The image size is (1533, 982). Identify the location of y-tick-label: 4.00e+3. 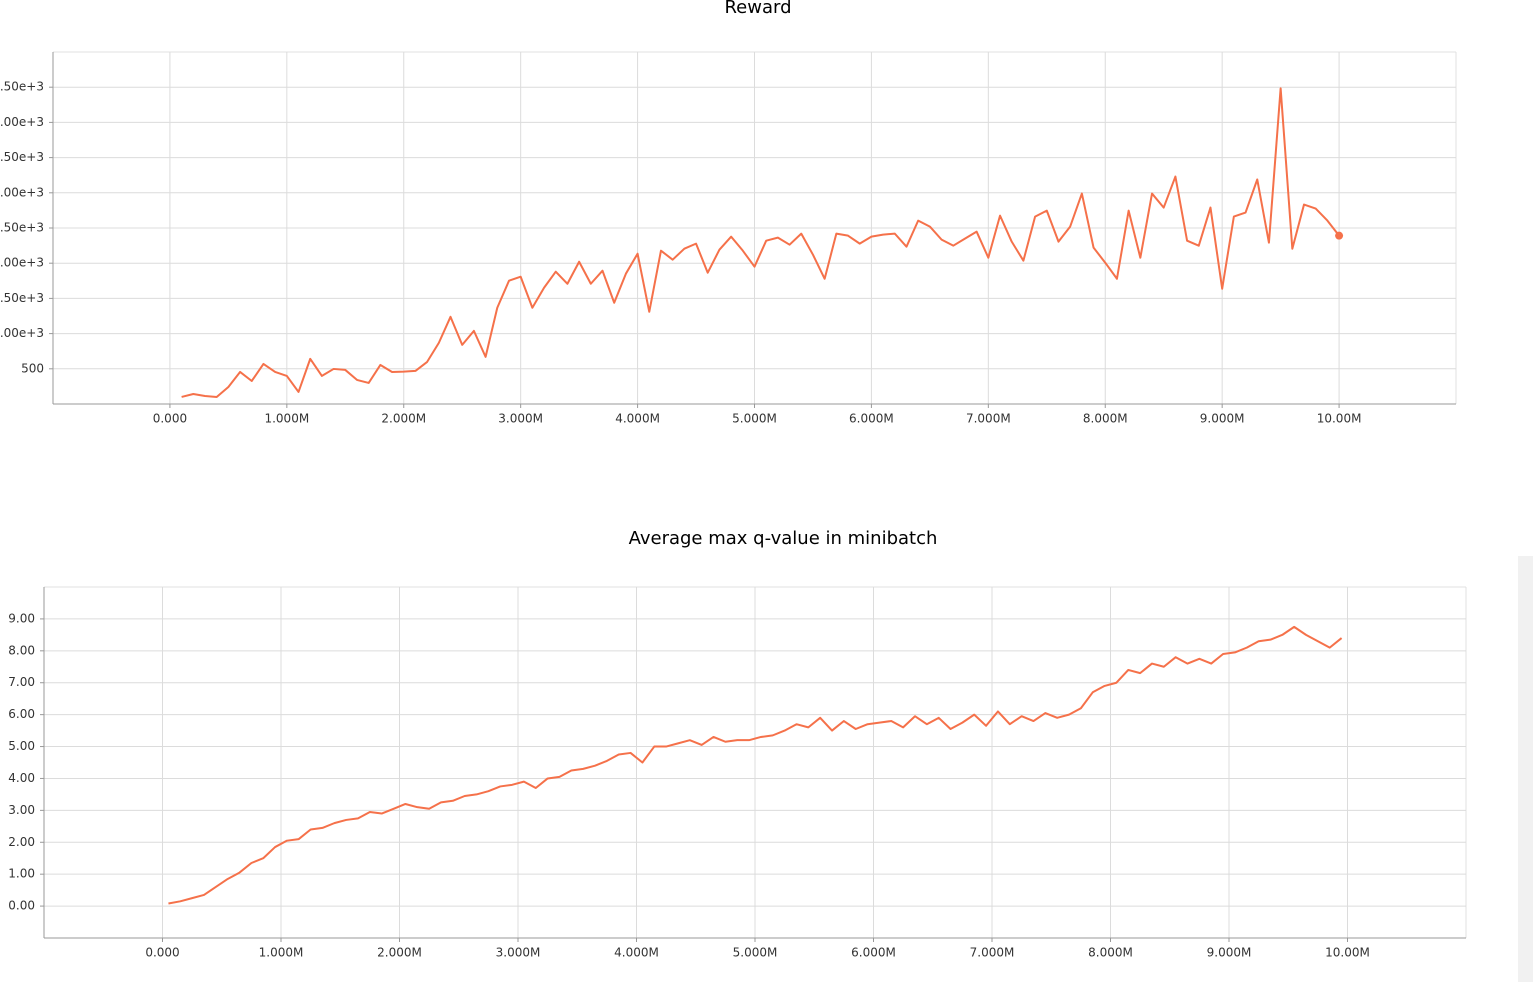
(22, 122).